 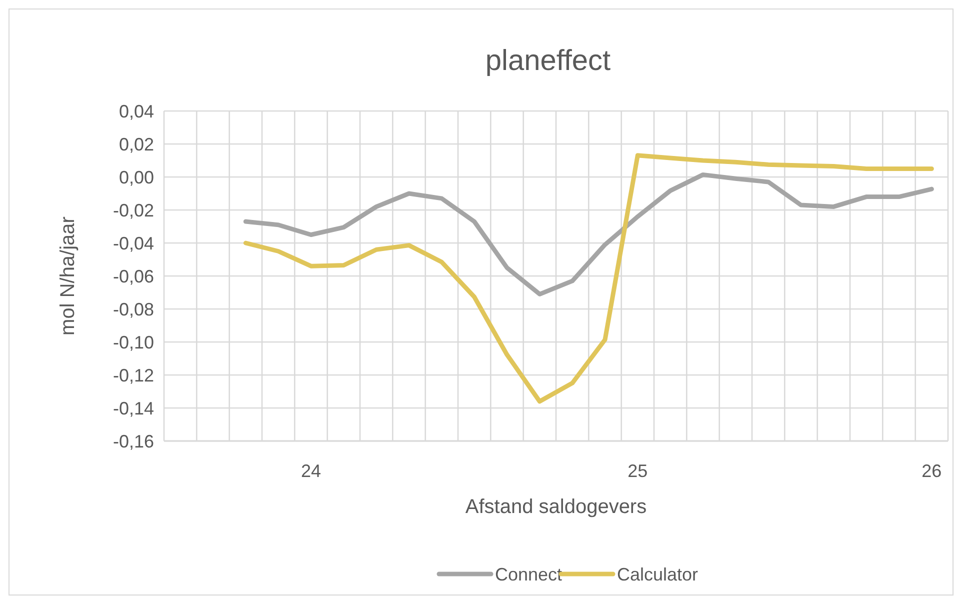 I want to click on y-tick-label: -0,04, so click(x=133, y=243).